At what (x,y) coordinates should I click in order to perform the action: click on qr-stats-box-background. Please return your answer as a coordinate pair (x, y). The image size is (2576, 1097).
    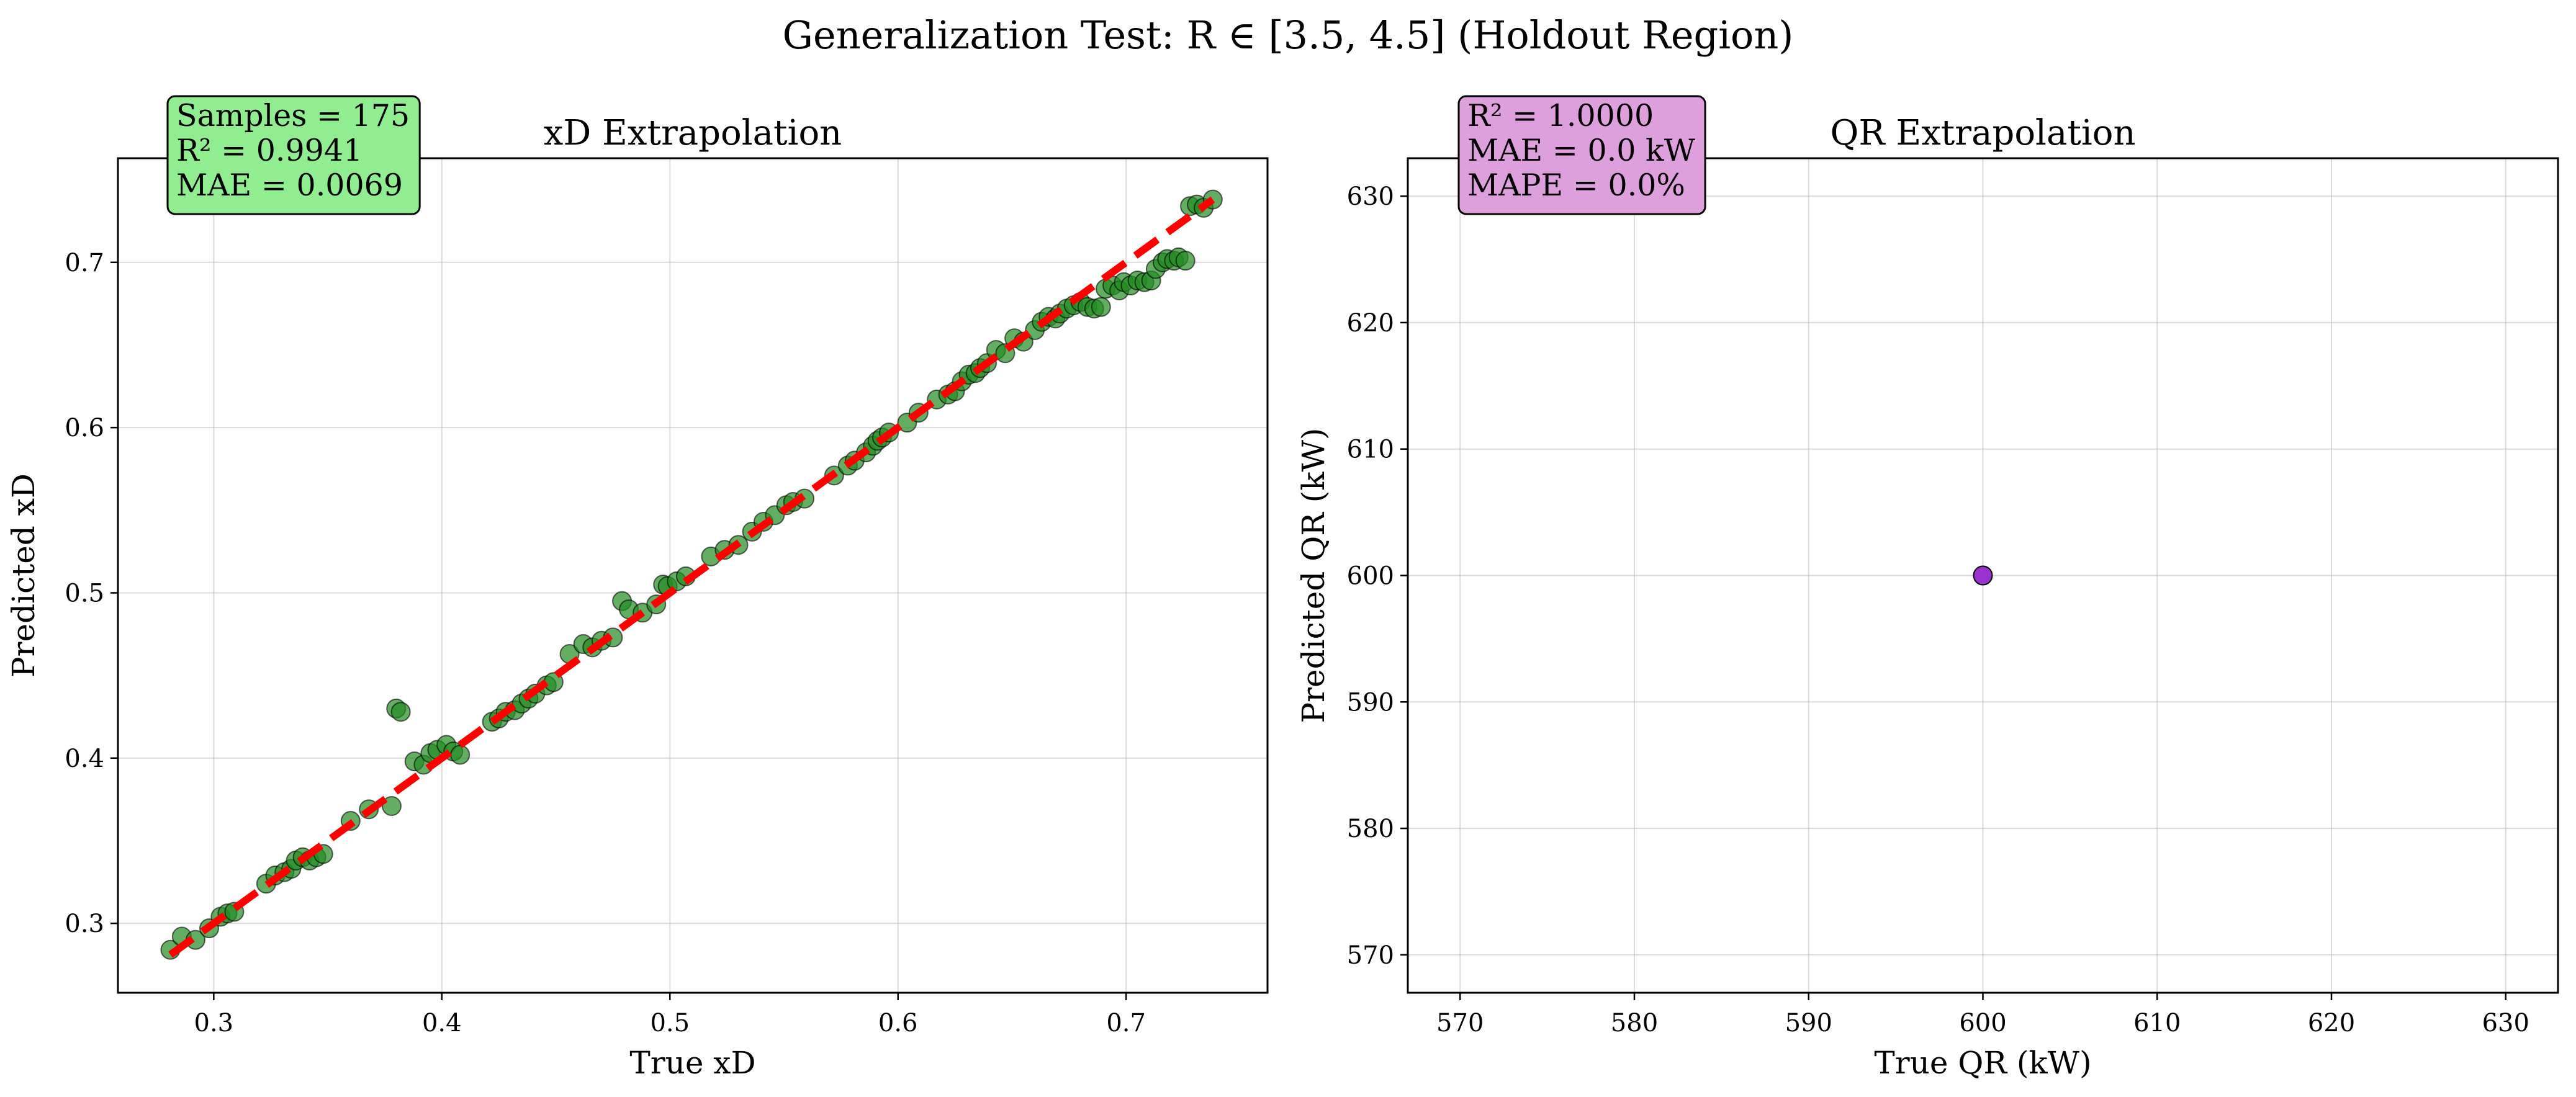
    Looking at the image, I should click on (1581, 155).